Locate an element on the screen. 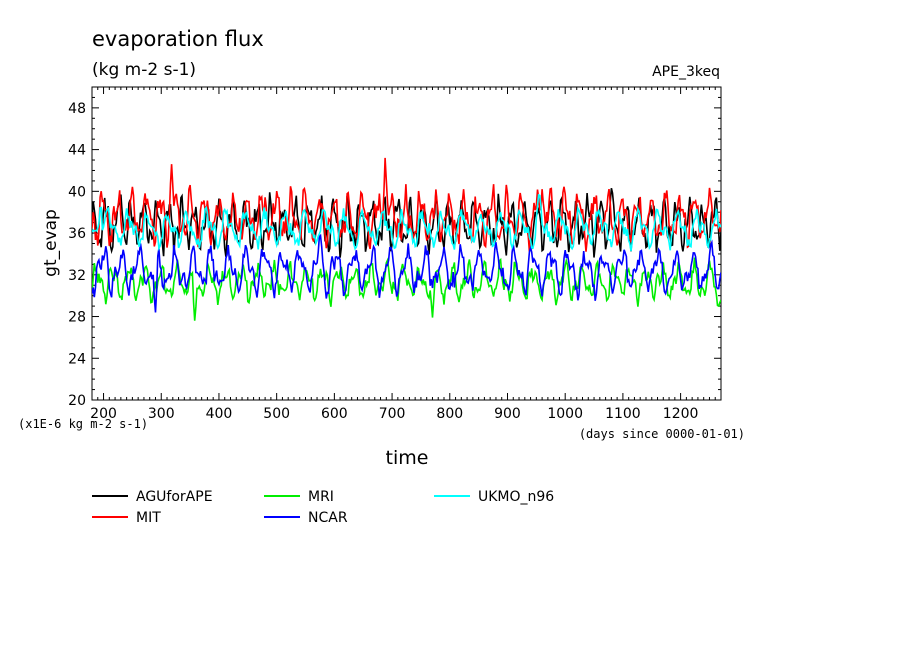 This screenshot has width=904, height=654. x-tick-label: 800 is located at coordinates (449, 414).